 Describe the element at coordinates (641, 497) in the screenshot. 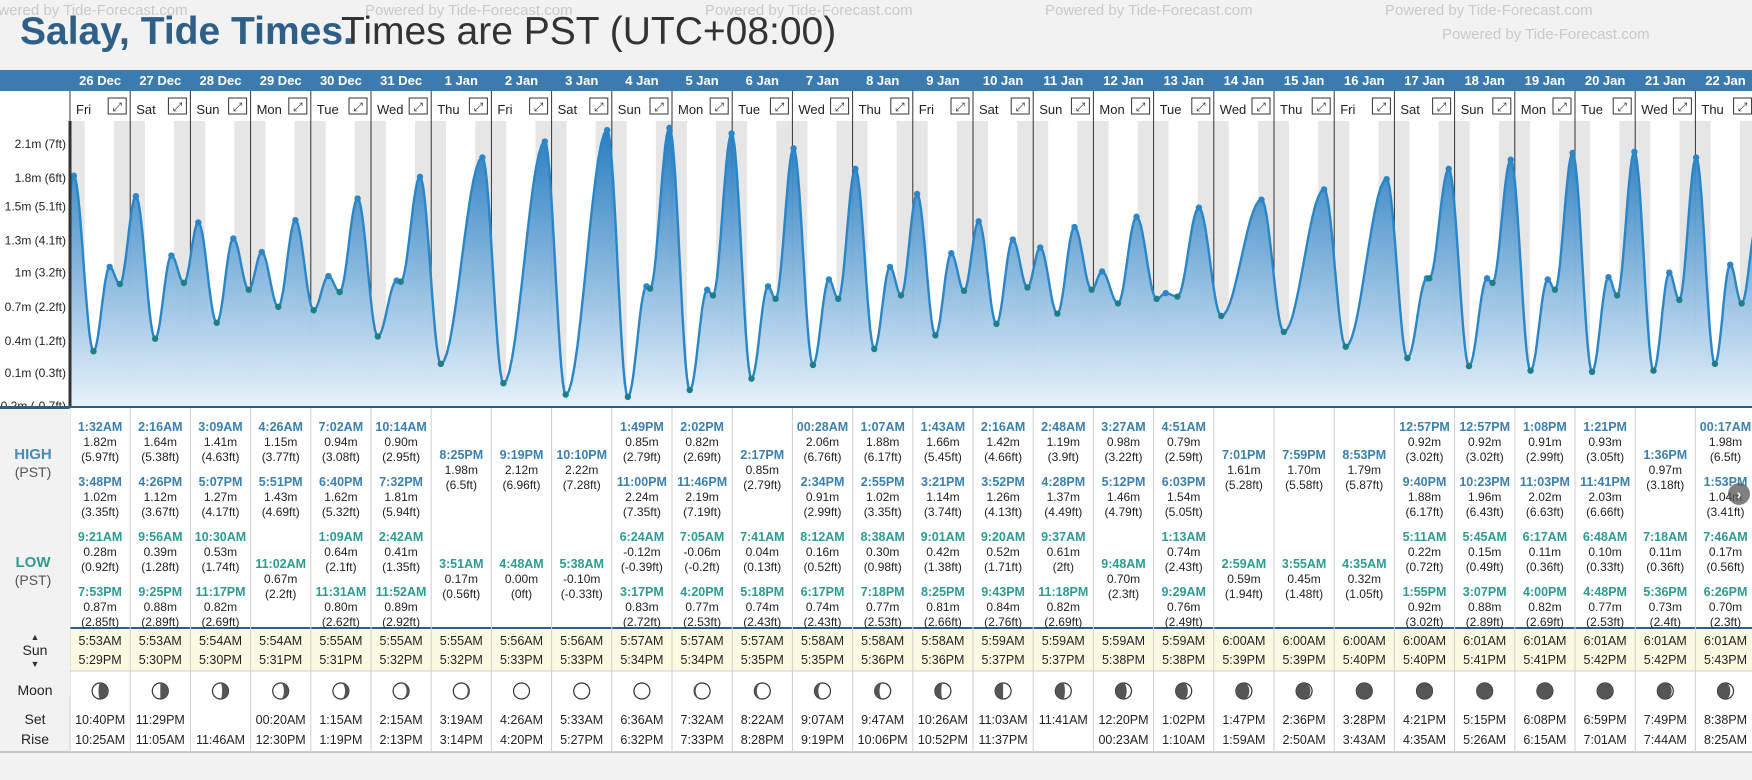

I see `high-tide-height-m: 2.24m` at that location.